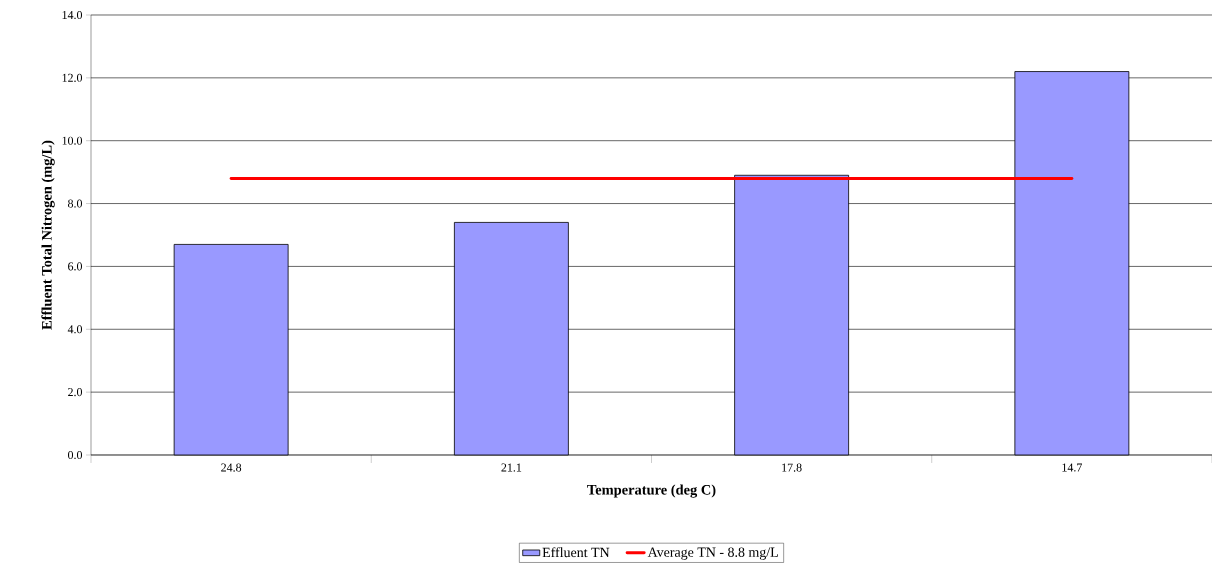 The width and height of the screenshot is (1212, 584). I want to click on y-tick-label: 8.0, so click(75, 203).